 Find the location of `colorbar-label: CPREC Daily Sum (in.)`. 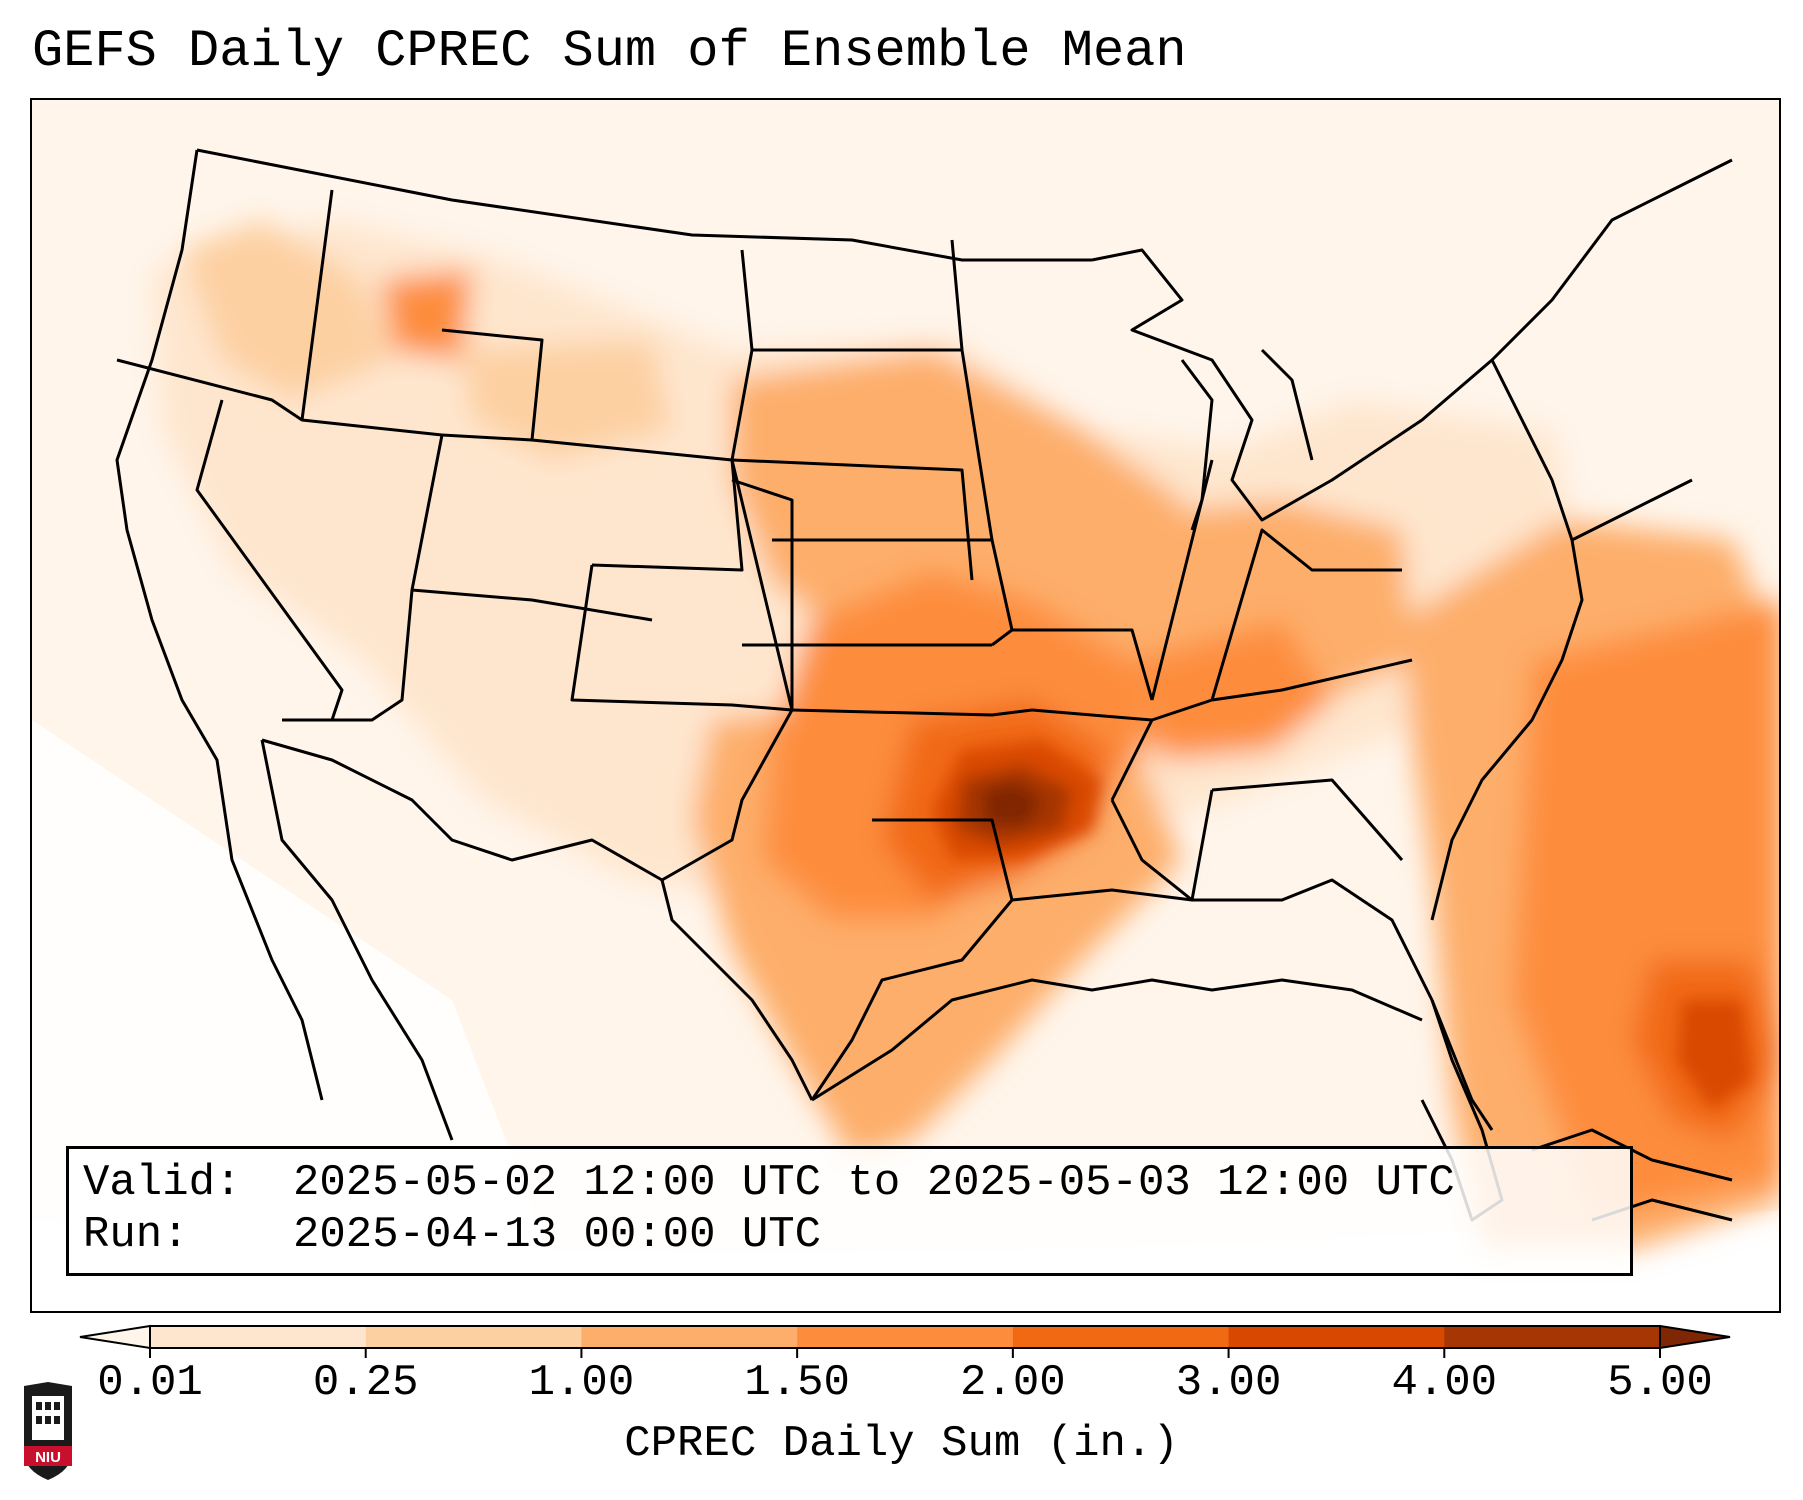

colorbar-label: CPREC Daily Sum (in.) is located at coordinates (901, 1444).